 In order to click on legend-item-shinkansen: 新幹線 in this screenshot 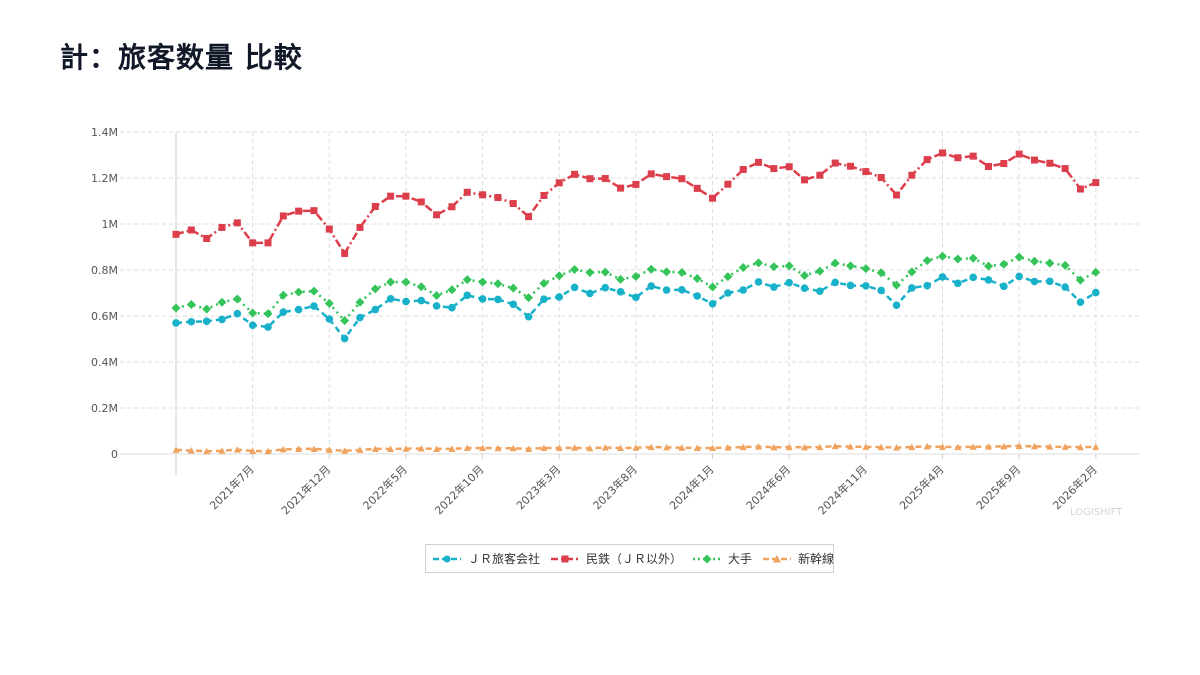, I will do `click(798, 558)`.